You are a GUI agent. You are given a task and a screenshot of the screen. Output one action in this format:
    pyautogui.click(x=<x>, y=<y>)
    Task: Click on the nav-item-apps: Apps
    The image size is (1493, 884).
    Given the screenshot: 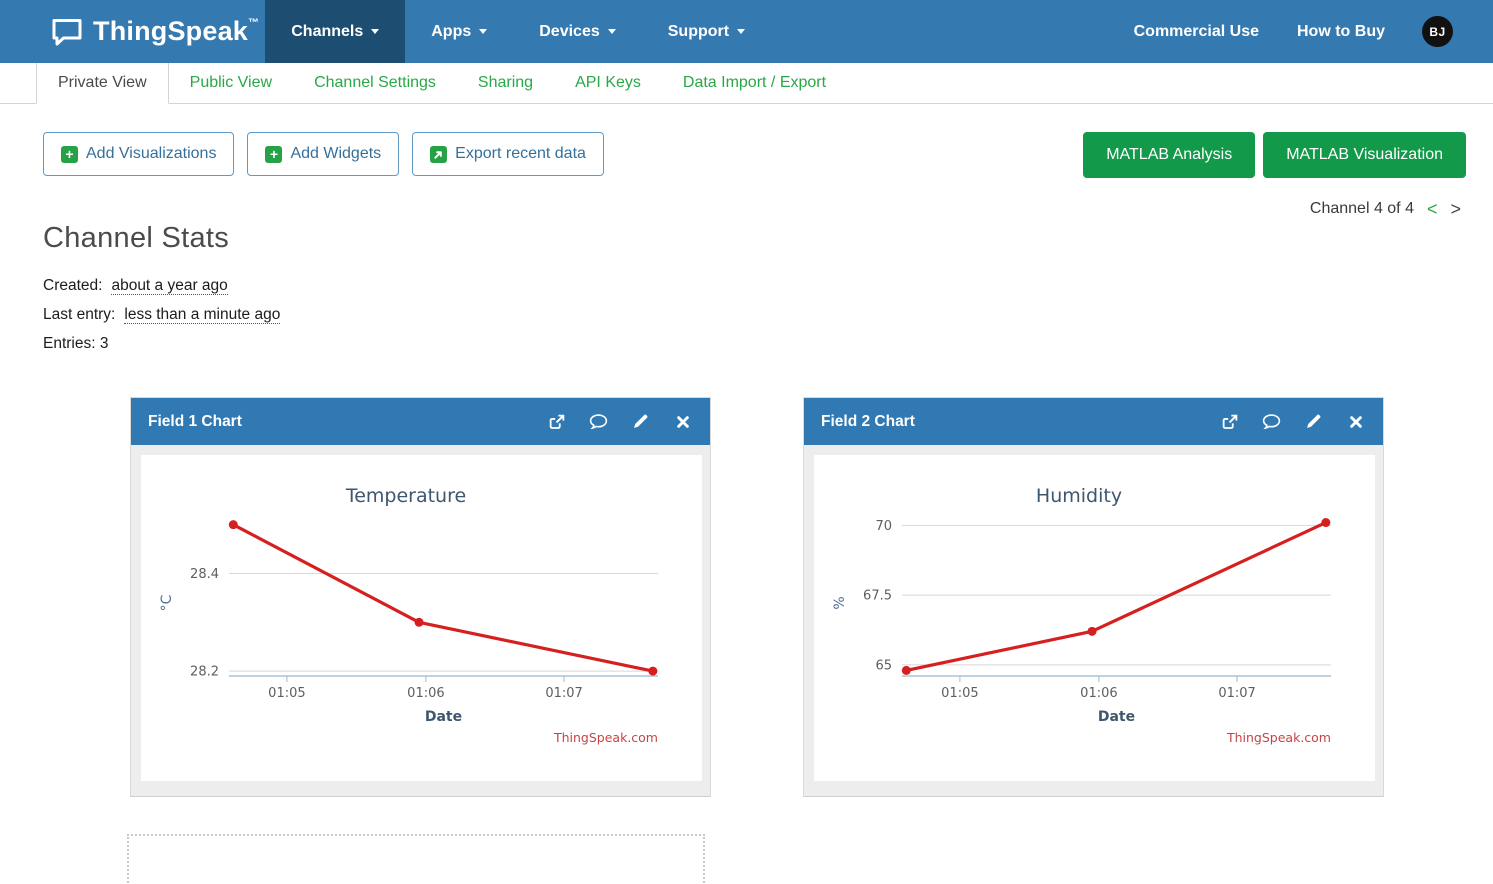 What is the action you would take?
    pyautogui.click(x=459, y=31)
    